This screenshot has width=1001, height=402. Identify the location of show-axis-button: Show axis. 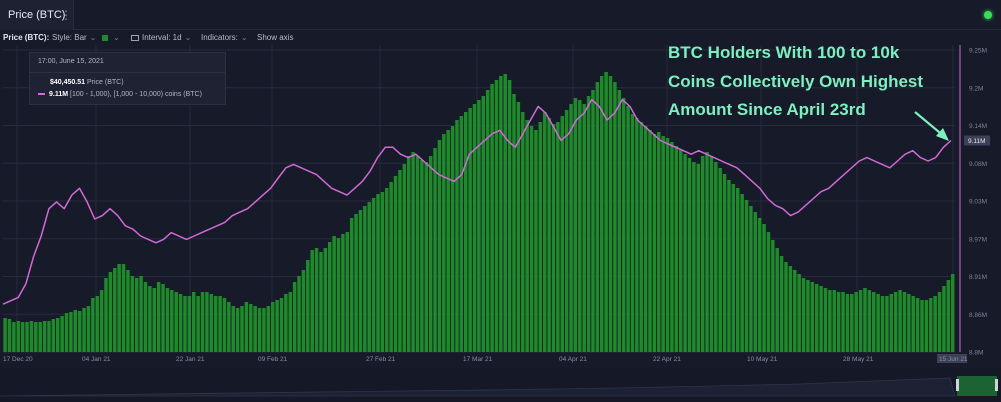
(275, 37).